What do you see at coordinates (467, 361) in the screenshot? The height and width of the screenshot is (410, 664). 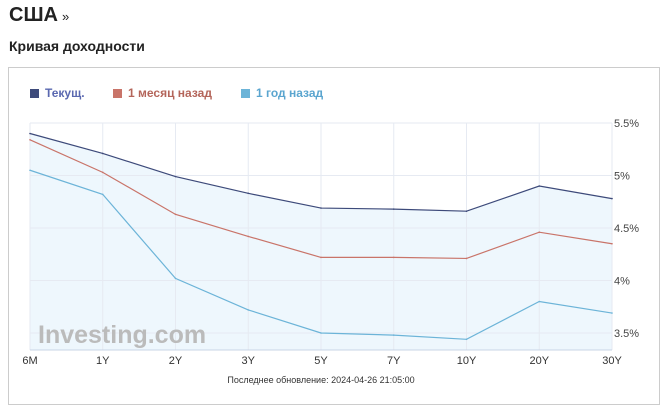 I see `x-tick-label: 10Y` at bounding box center [467, 361].